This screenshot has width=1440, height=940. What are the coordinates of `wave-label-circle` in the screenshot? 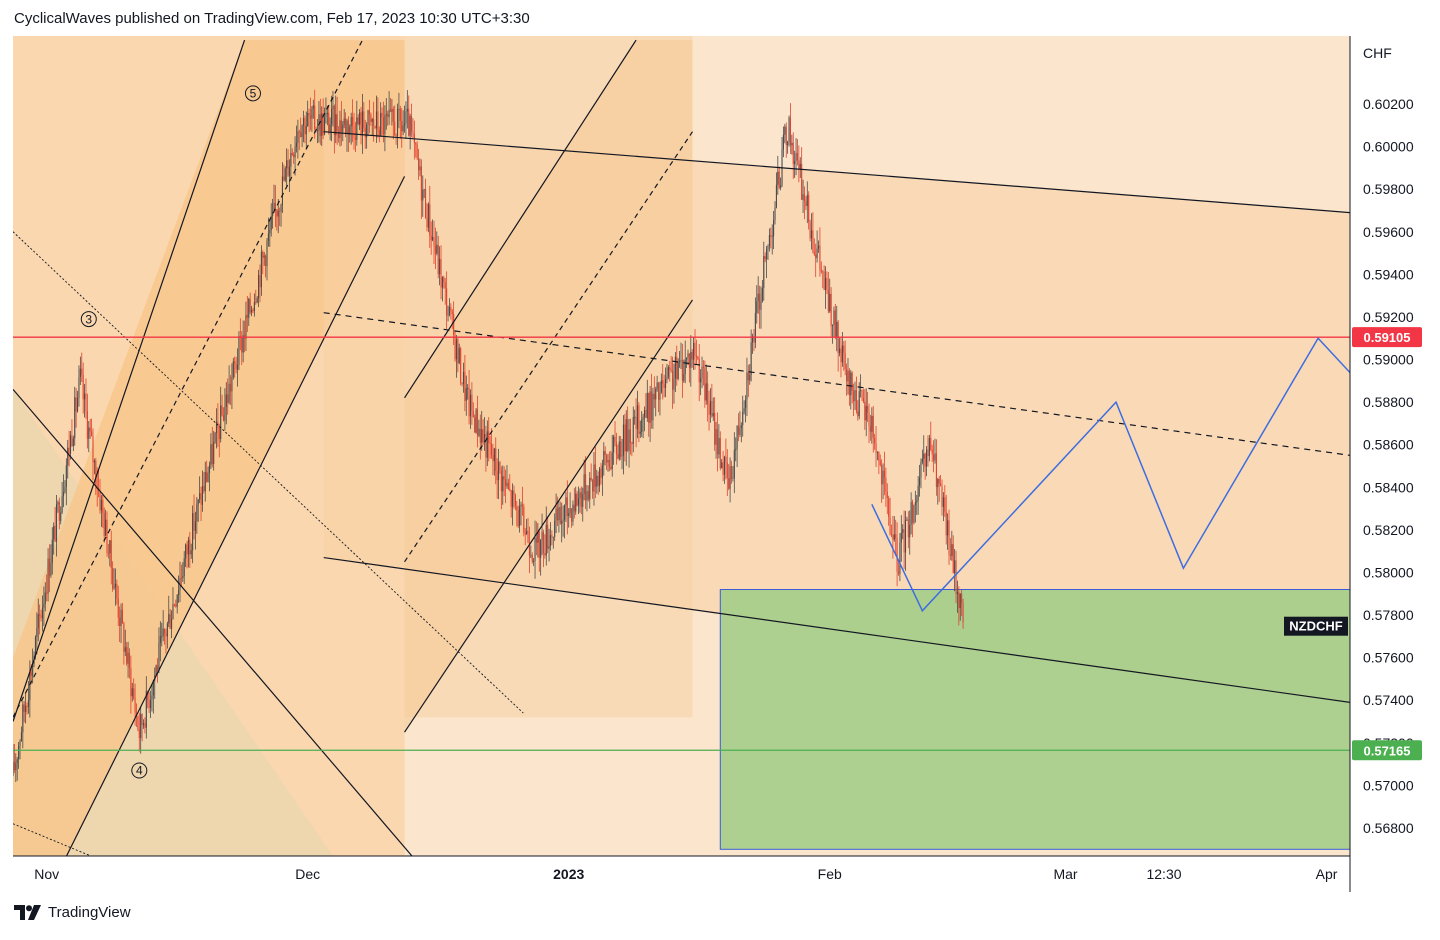 It's located at (88, 319).